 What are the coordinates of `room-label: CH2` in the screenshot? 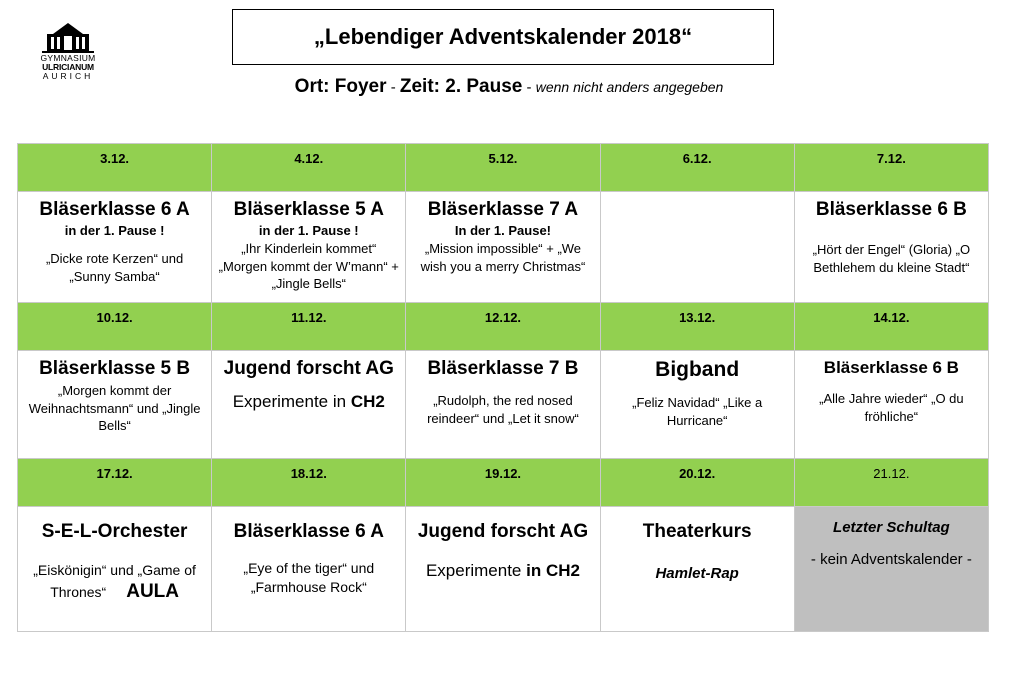 It's located at (367, 401).